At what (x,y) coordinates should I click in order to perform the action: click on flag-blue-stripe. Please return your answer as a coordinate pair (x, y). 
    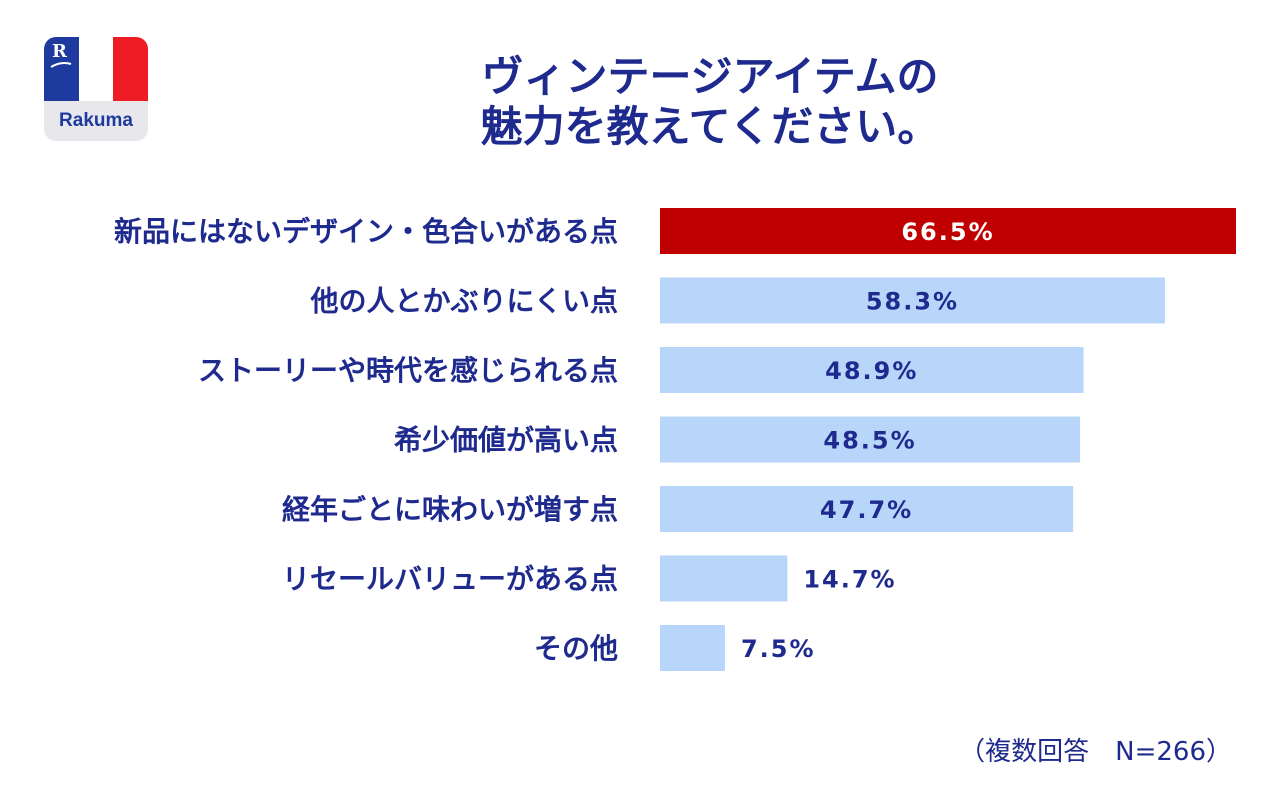
    Looking at the image, I should click on (61, 69).